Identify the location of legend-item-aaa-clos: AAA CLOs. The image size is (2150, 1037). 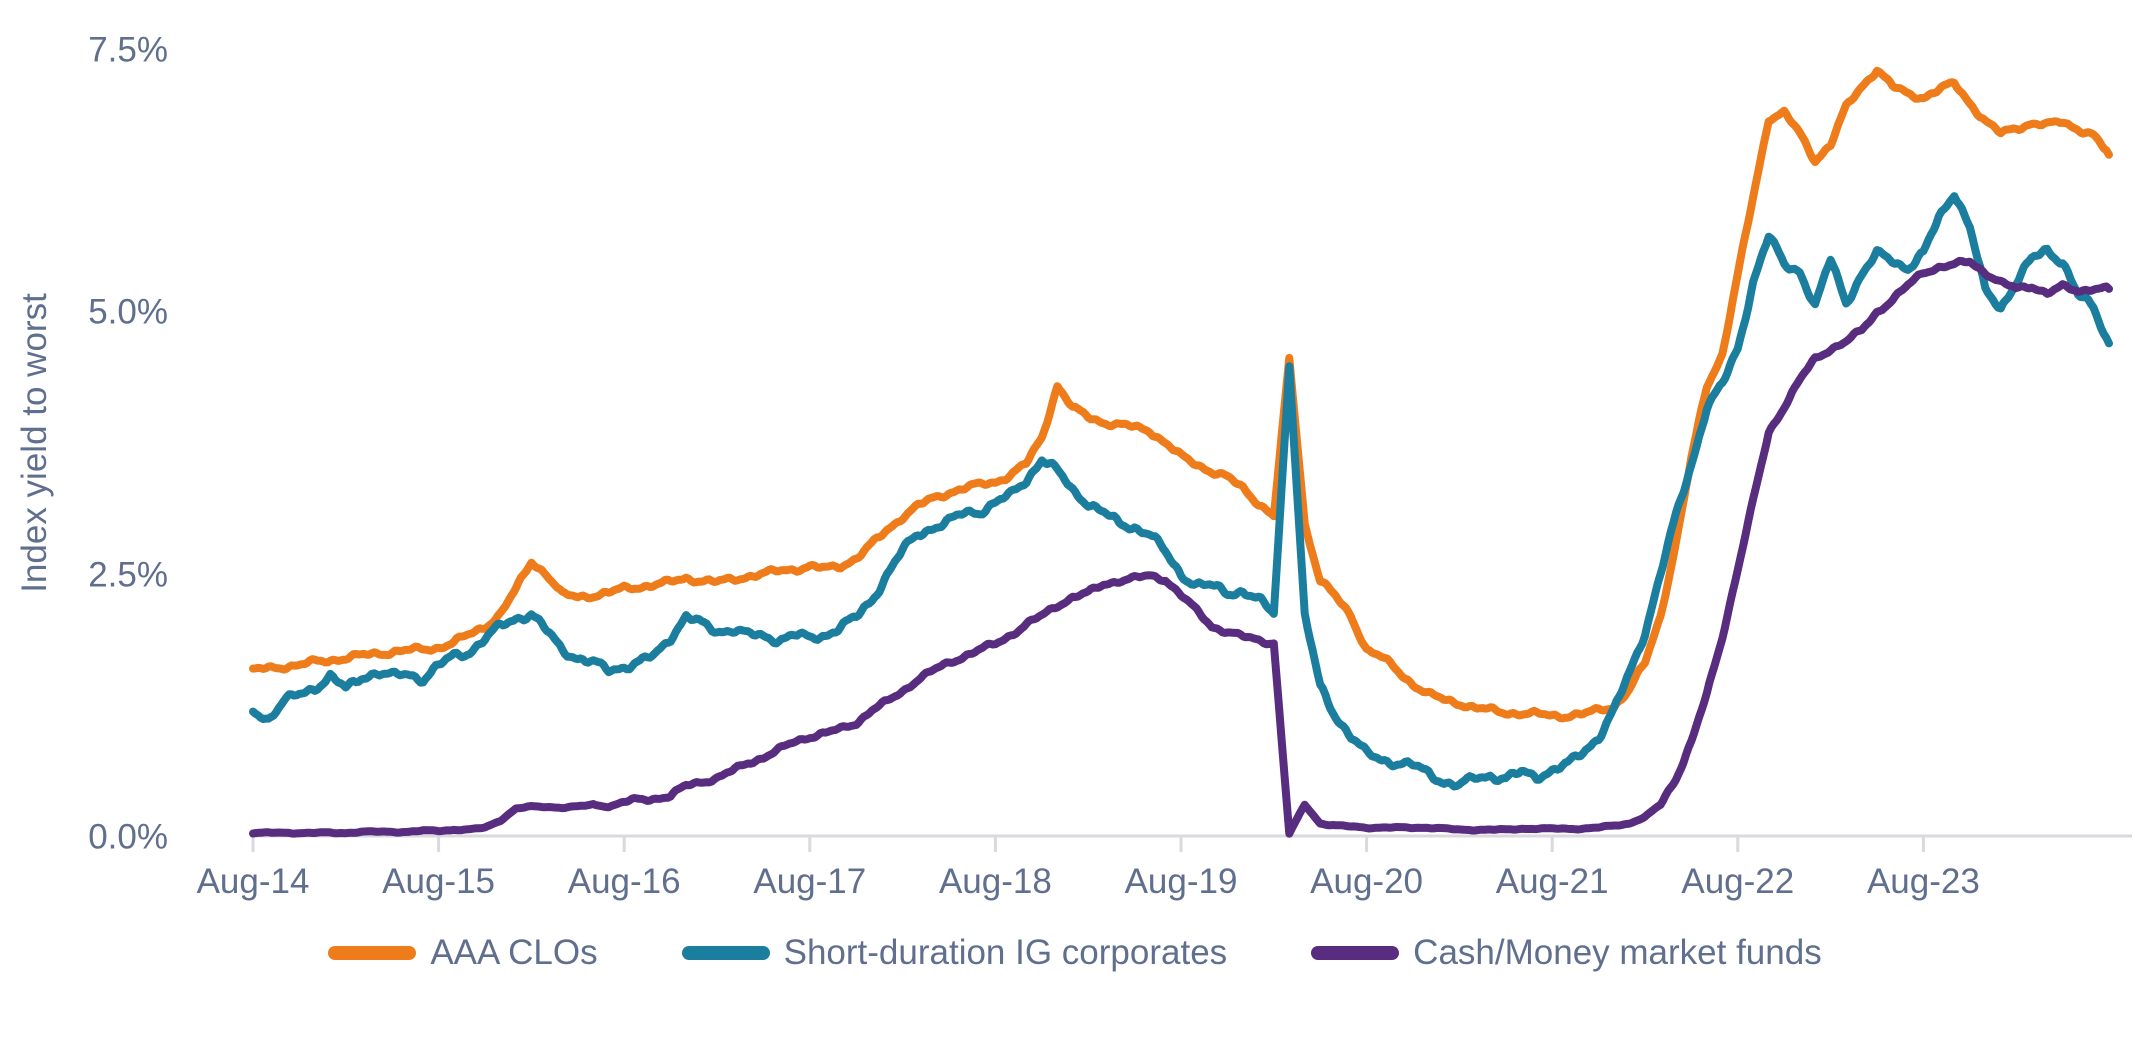
(463, 953).